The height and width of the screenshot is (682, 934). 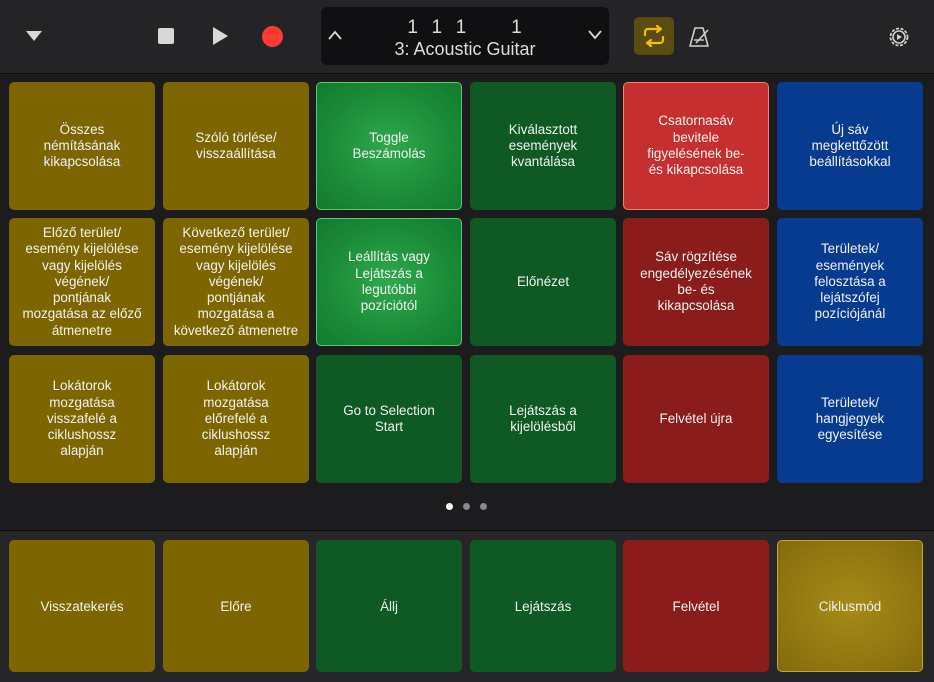 I want to click on button-label: Állj, so click(x=389, y=606).